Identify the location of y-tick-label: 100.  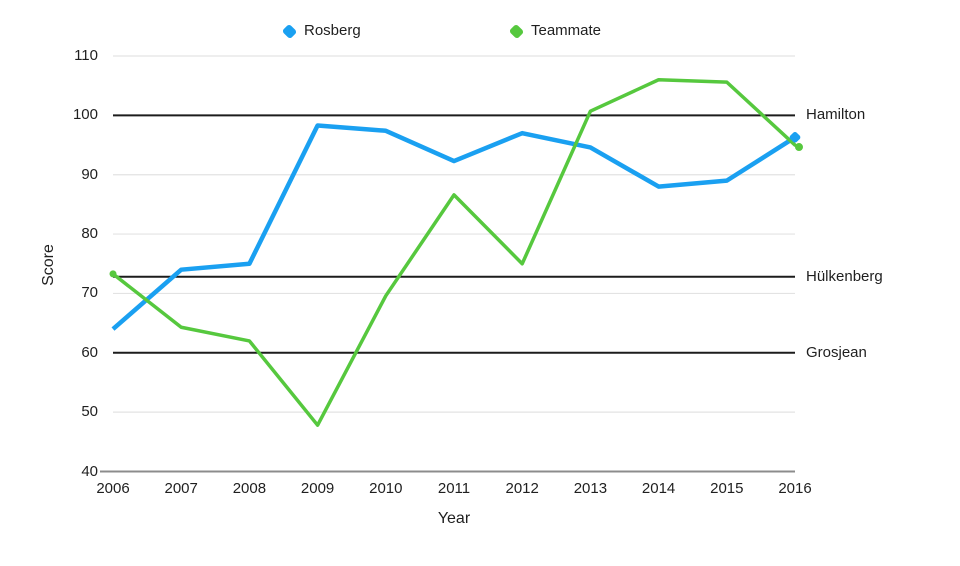
(85, 115).